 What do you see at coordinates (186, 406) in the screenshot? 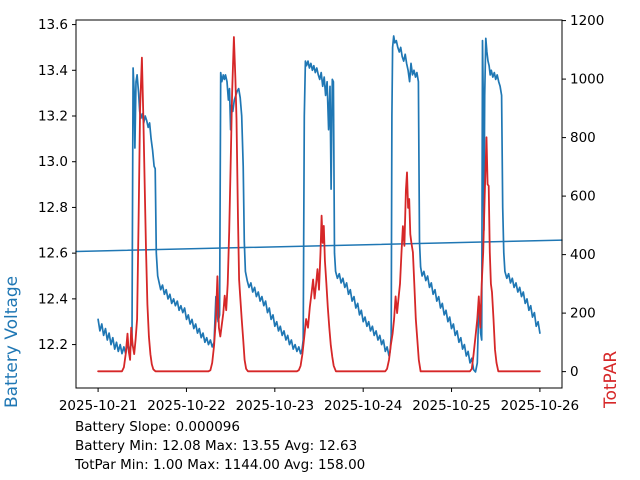
I see `x-tick-label: 2025-10-22` at bounding box center [186, 406].